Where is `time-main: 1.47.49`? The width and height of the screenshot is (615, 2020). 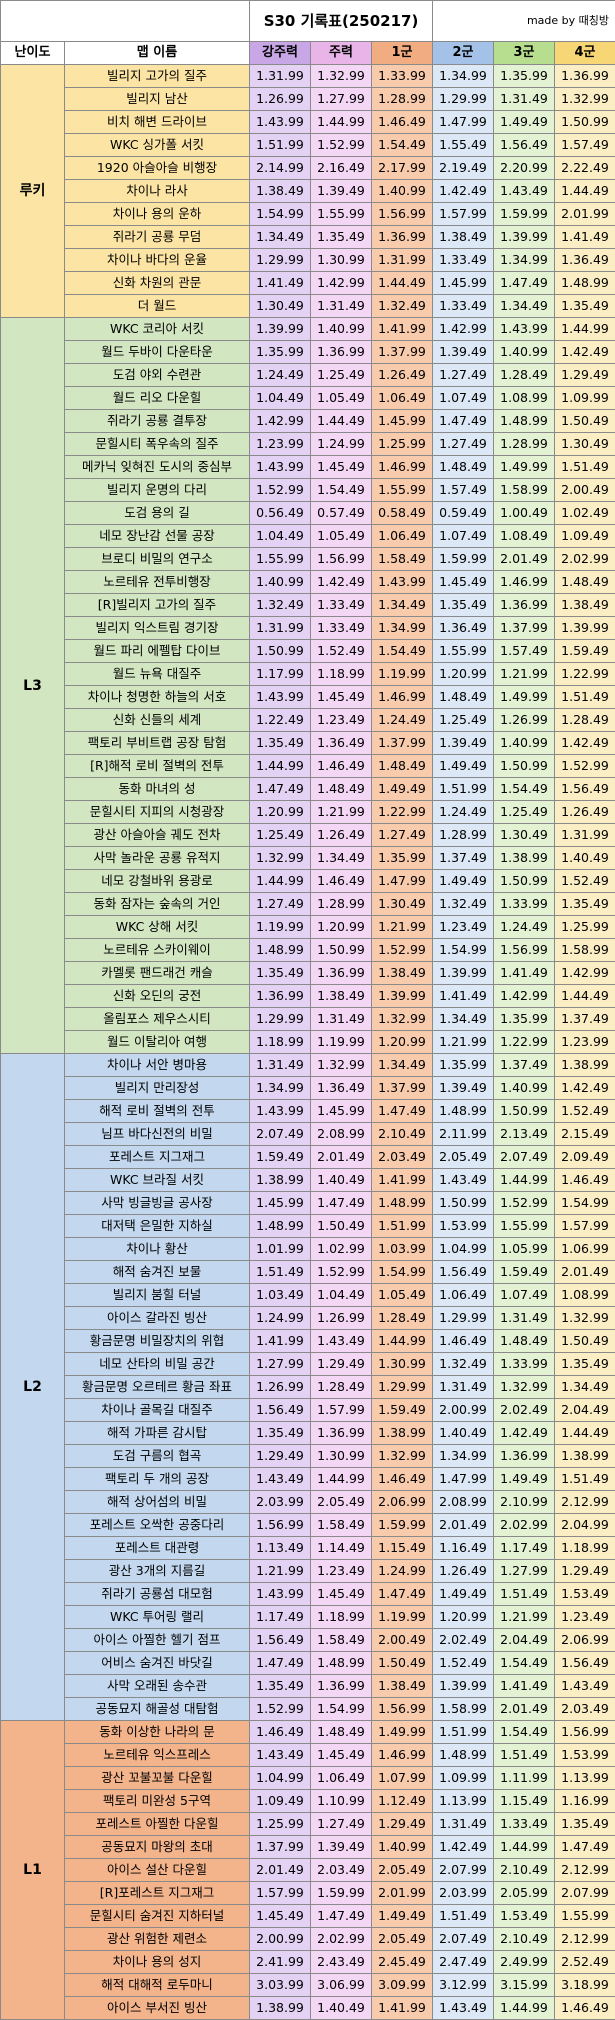
time-main: 1.47.49 is located at coordinates (341, 1203).